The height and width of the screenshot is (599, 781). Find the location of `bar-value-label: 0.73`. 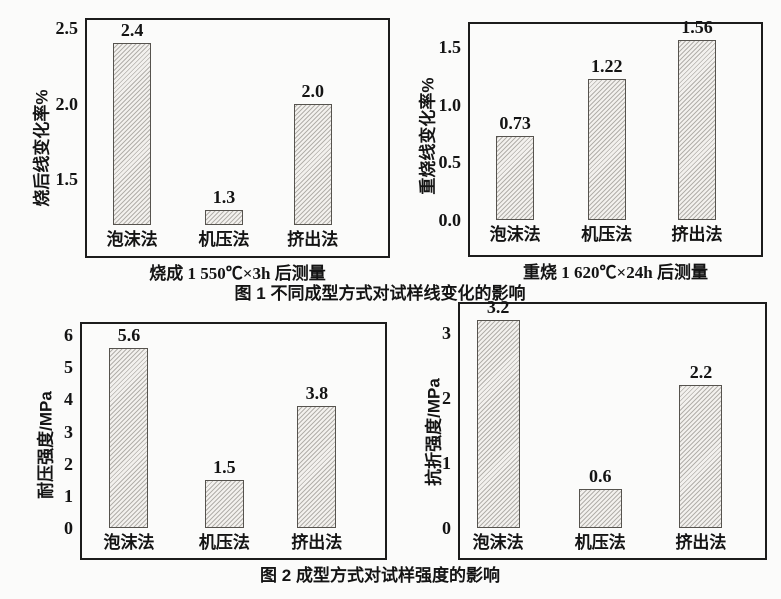

bar-value-label: 0.73 is located at coordinates (515, 122).